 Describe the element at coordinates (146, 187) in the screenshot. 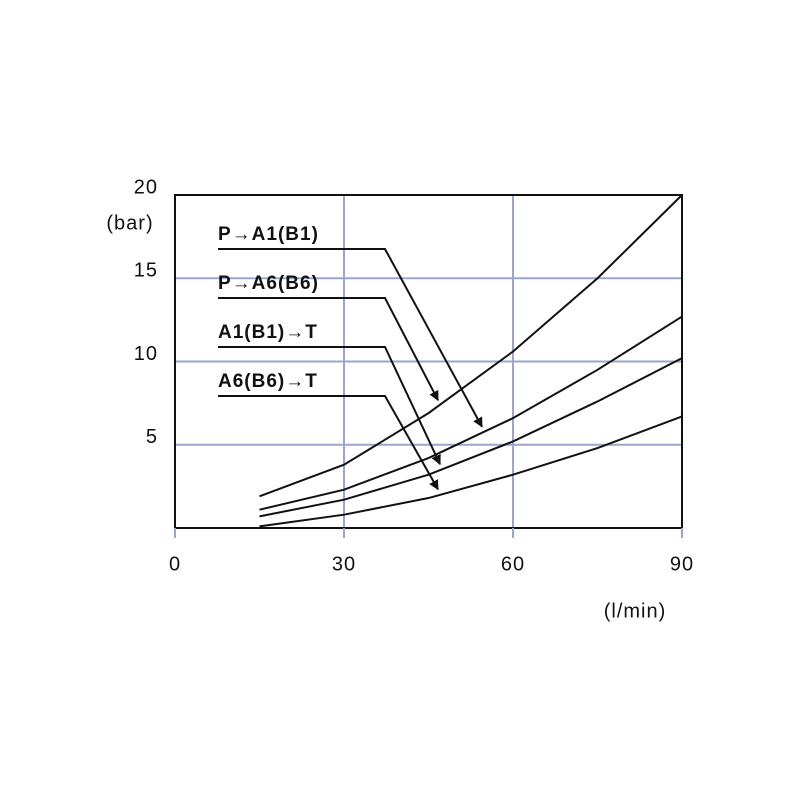

I see `y-tick-label: 20` at that location.